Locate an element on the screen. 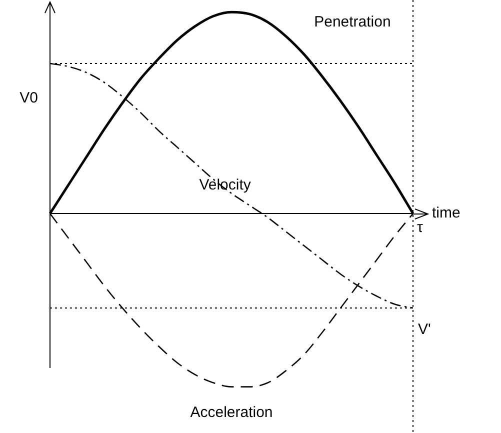  series-label: Velocity is located at coordinates (225, 185).